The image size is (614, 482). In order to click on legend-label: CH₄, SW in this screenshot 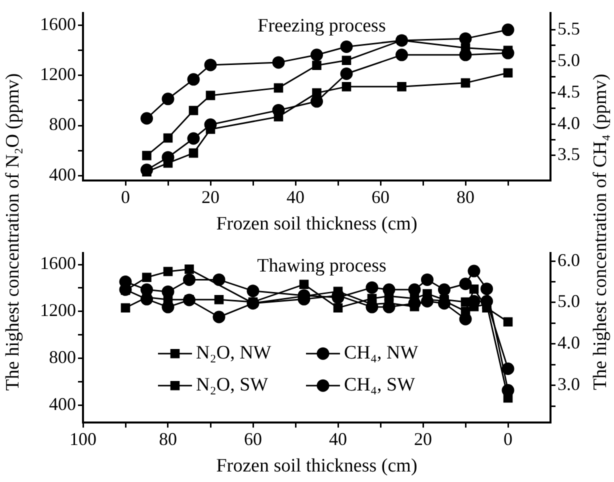, I will do `click(380, 385)`.